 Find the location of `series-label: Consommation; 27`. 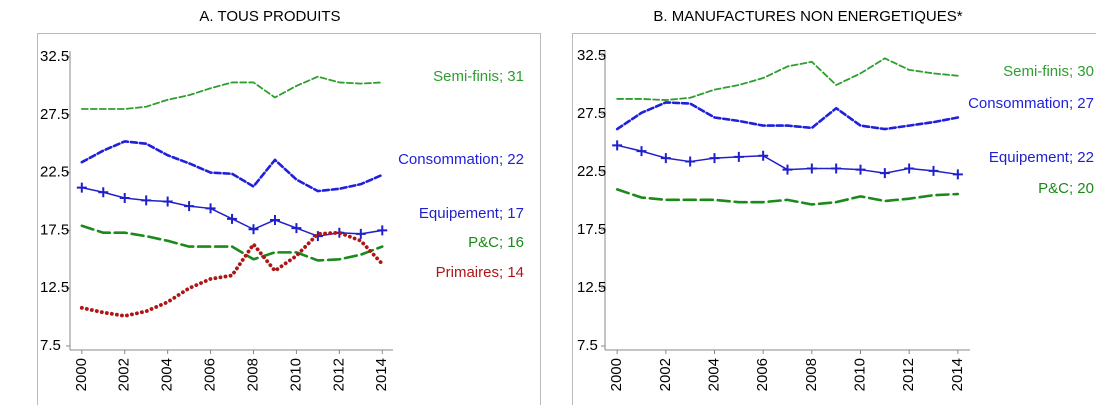

series-label: Consommation; 27 is located at coordinates (1031, 103).